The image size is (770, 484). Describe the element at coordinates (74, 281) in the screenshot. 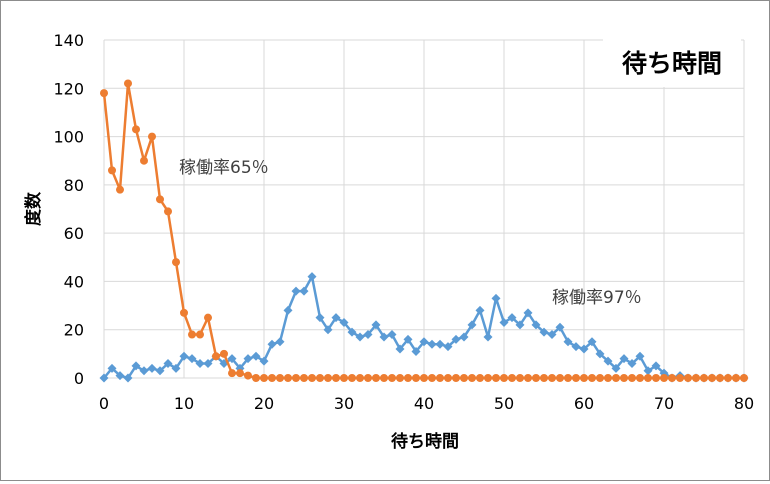

I see `y-tick-label: 40` at that location.